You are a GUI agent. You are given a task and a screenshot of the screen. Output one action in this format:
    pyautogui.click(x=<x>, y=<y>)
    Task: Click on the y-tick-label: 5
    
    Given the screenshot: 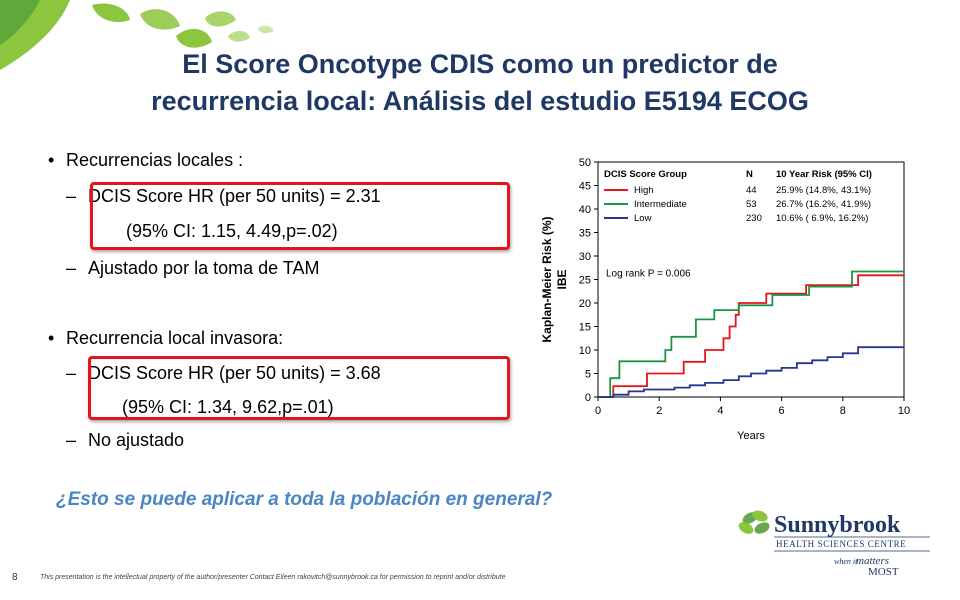 What is the action you would take?
    pyautogui.click(x=588, y=375)
    